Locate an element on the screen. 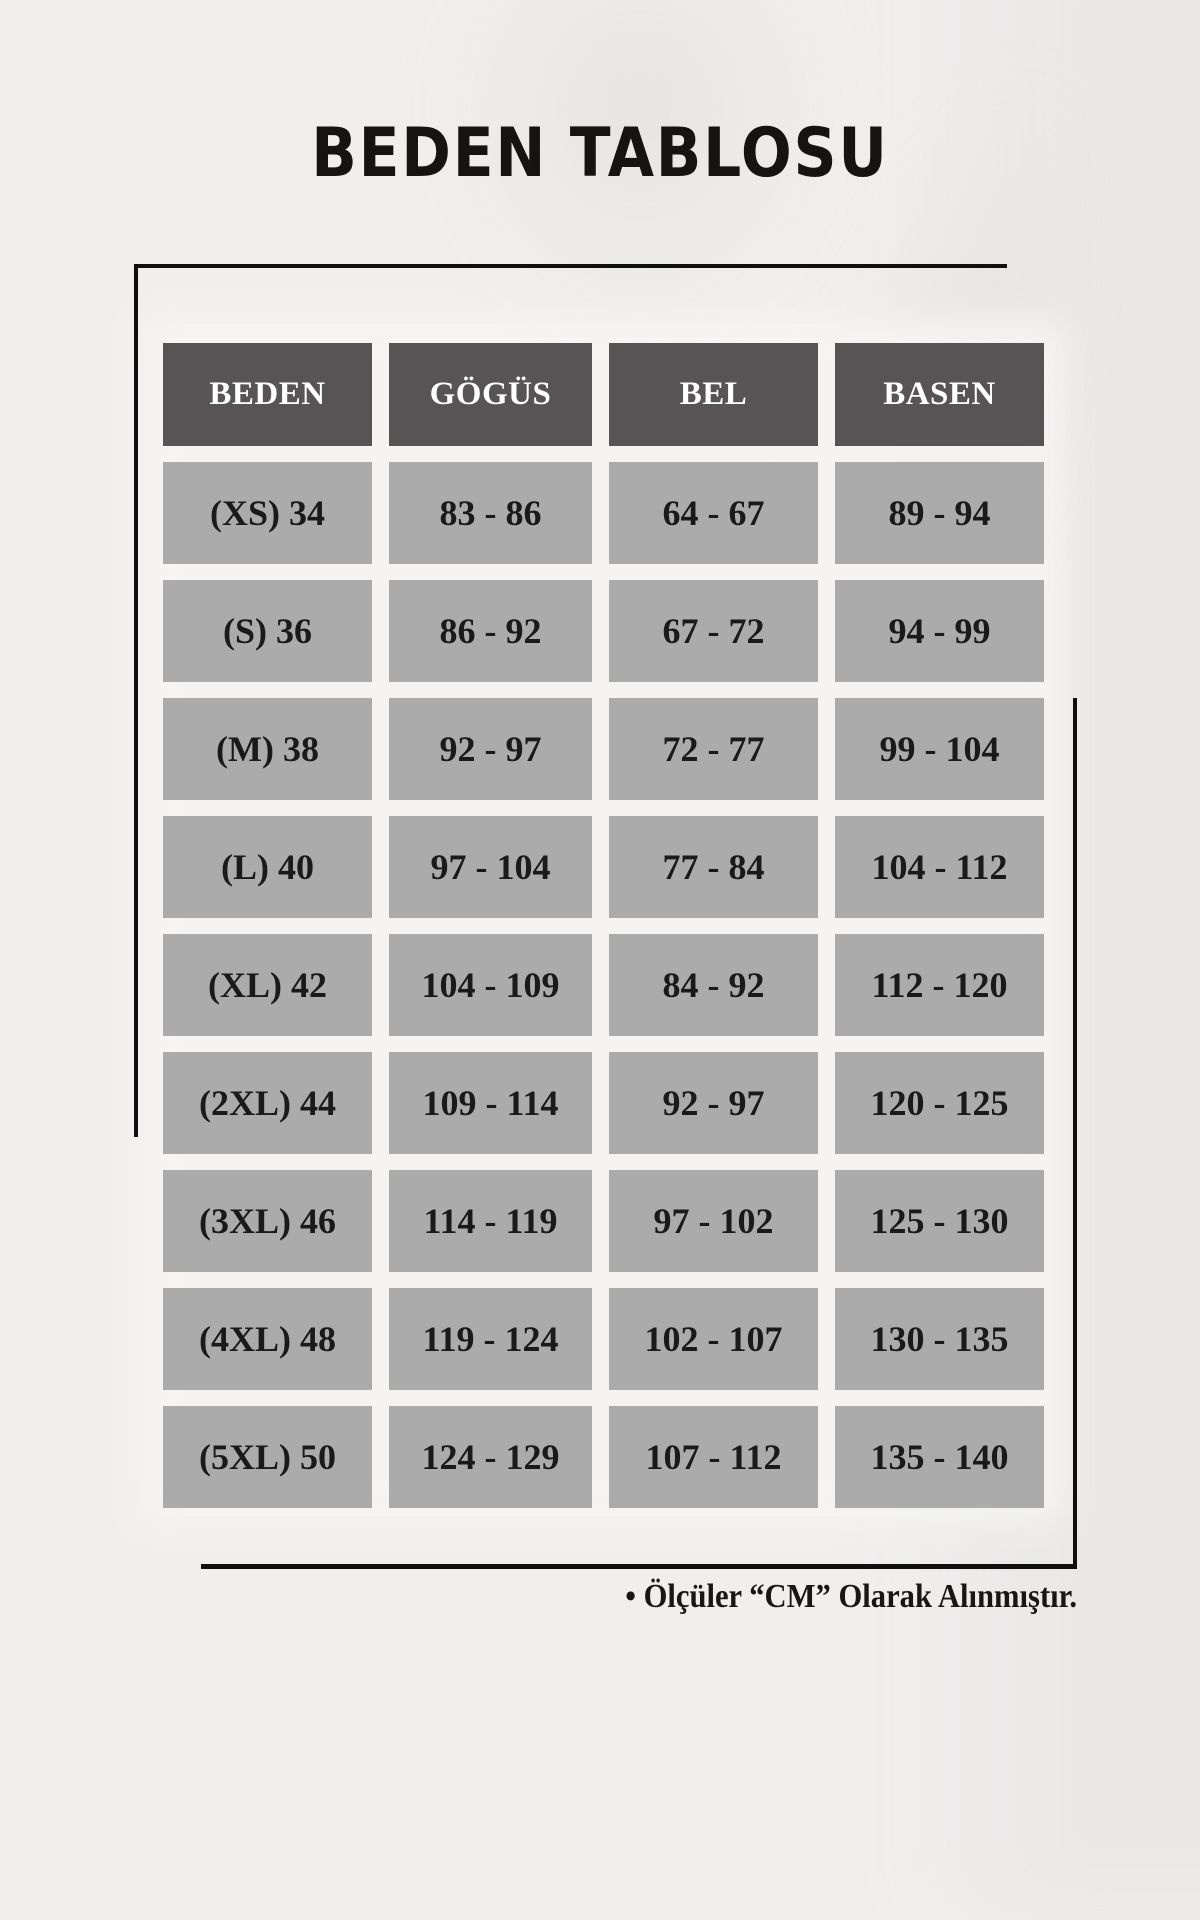  measurement-cell: 114 - 119 is located at coordinates (490, 1221).